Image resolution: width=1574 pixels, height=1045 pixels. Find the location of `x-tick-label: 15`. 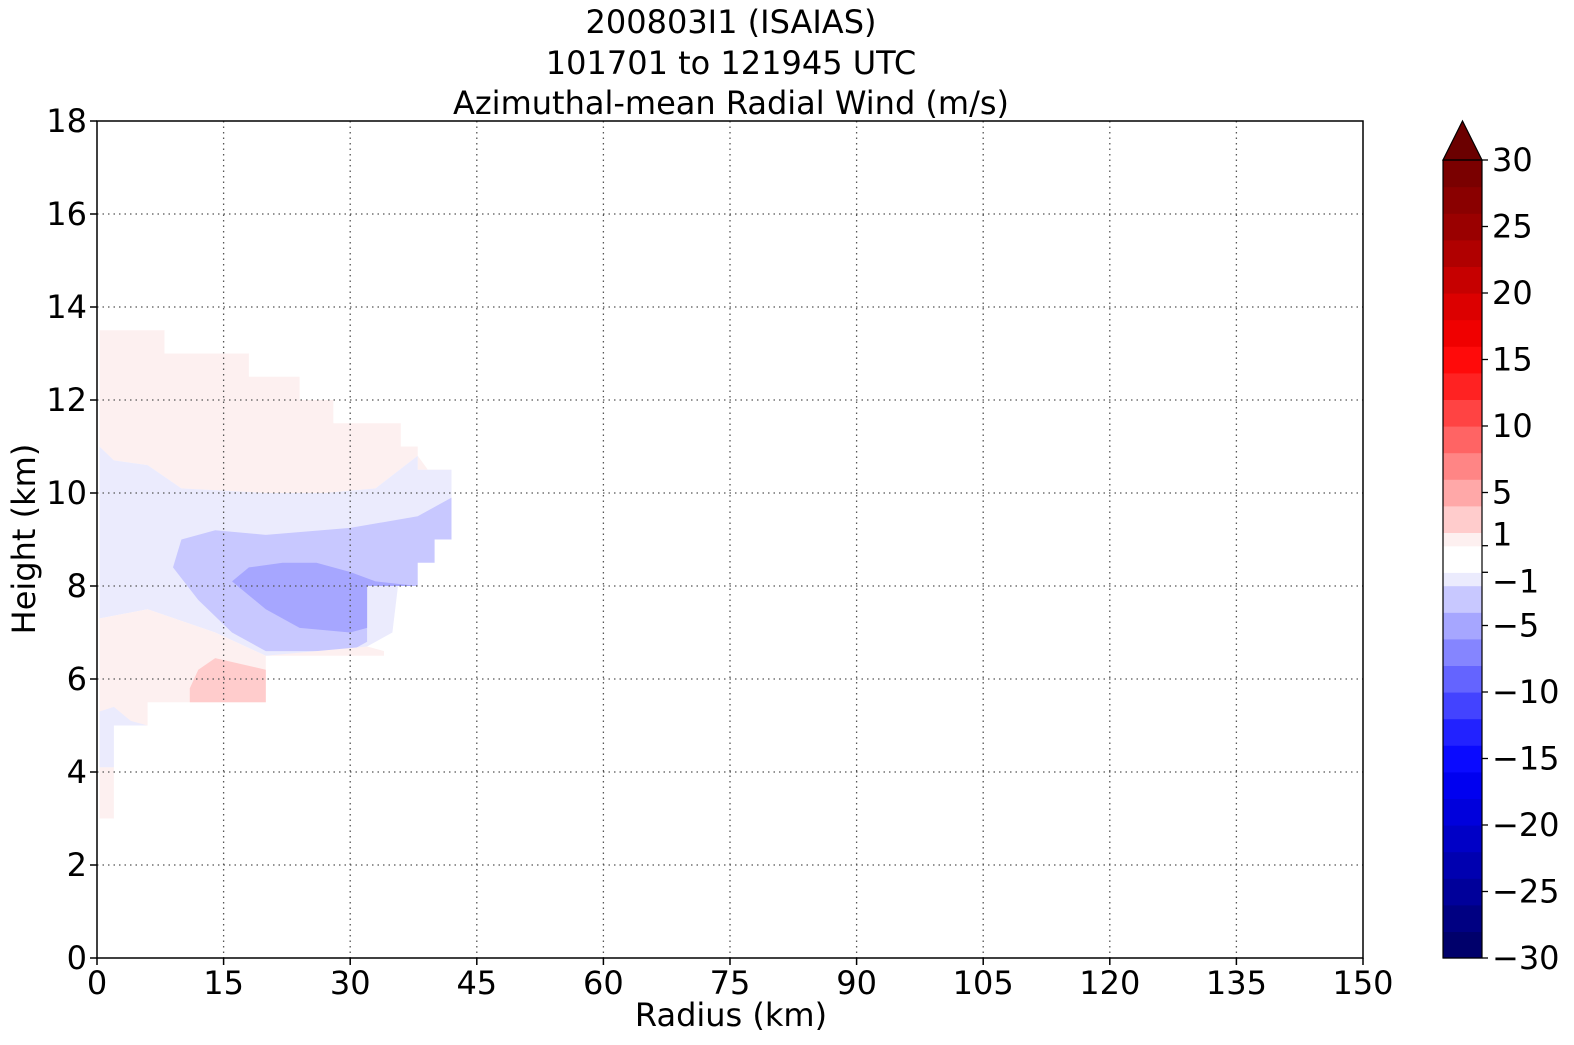

x-tick-label: 15 is located at coordinates (223, 983).